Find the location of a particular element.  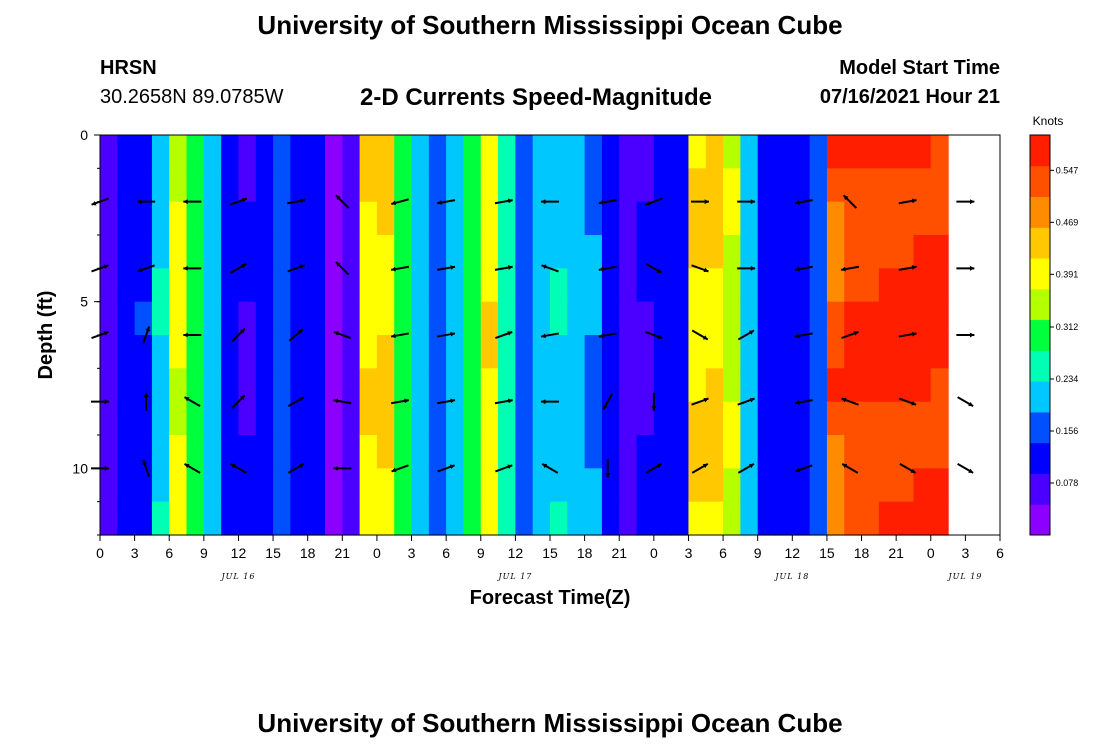

x-tick-label: 21 is located at coordinates (343, 553).